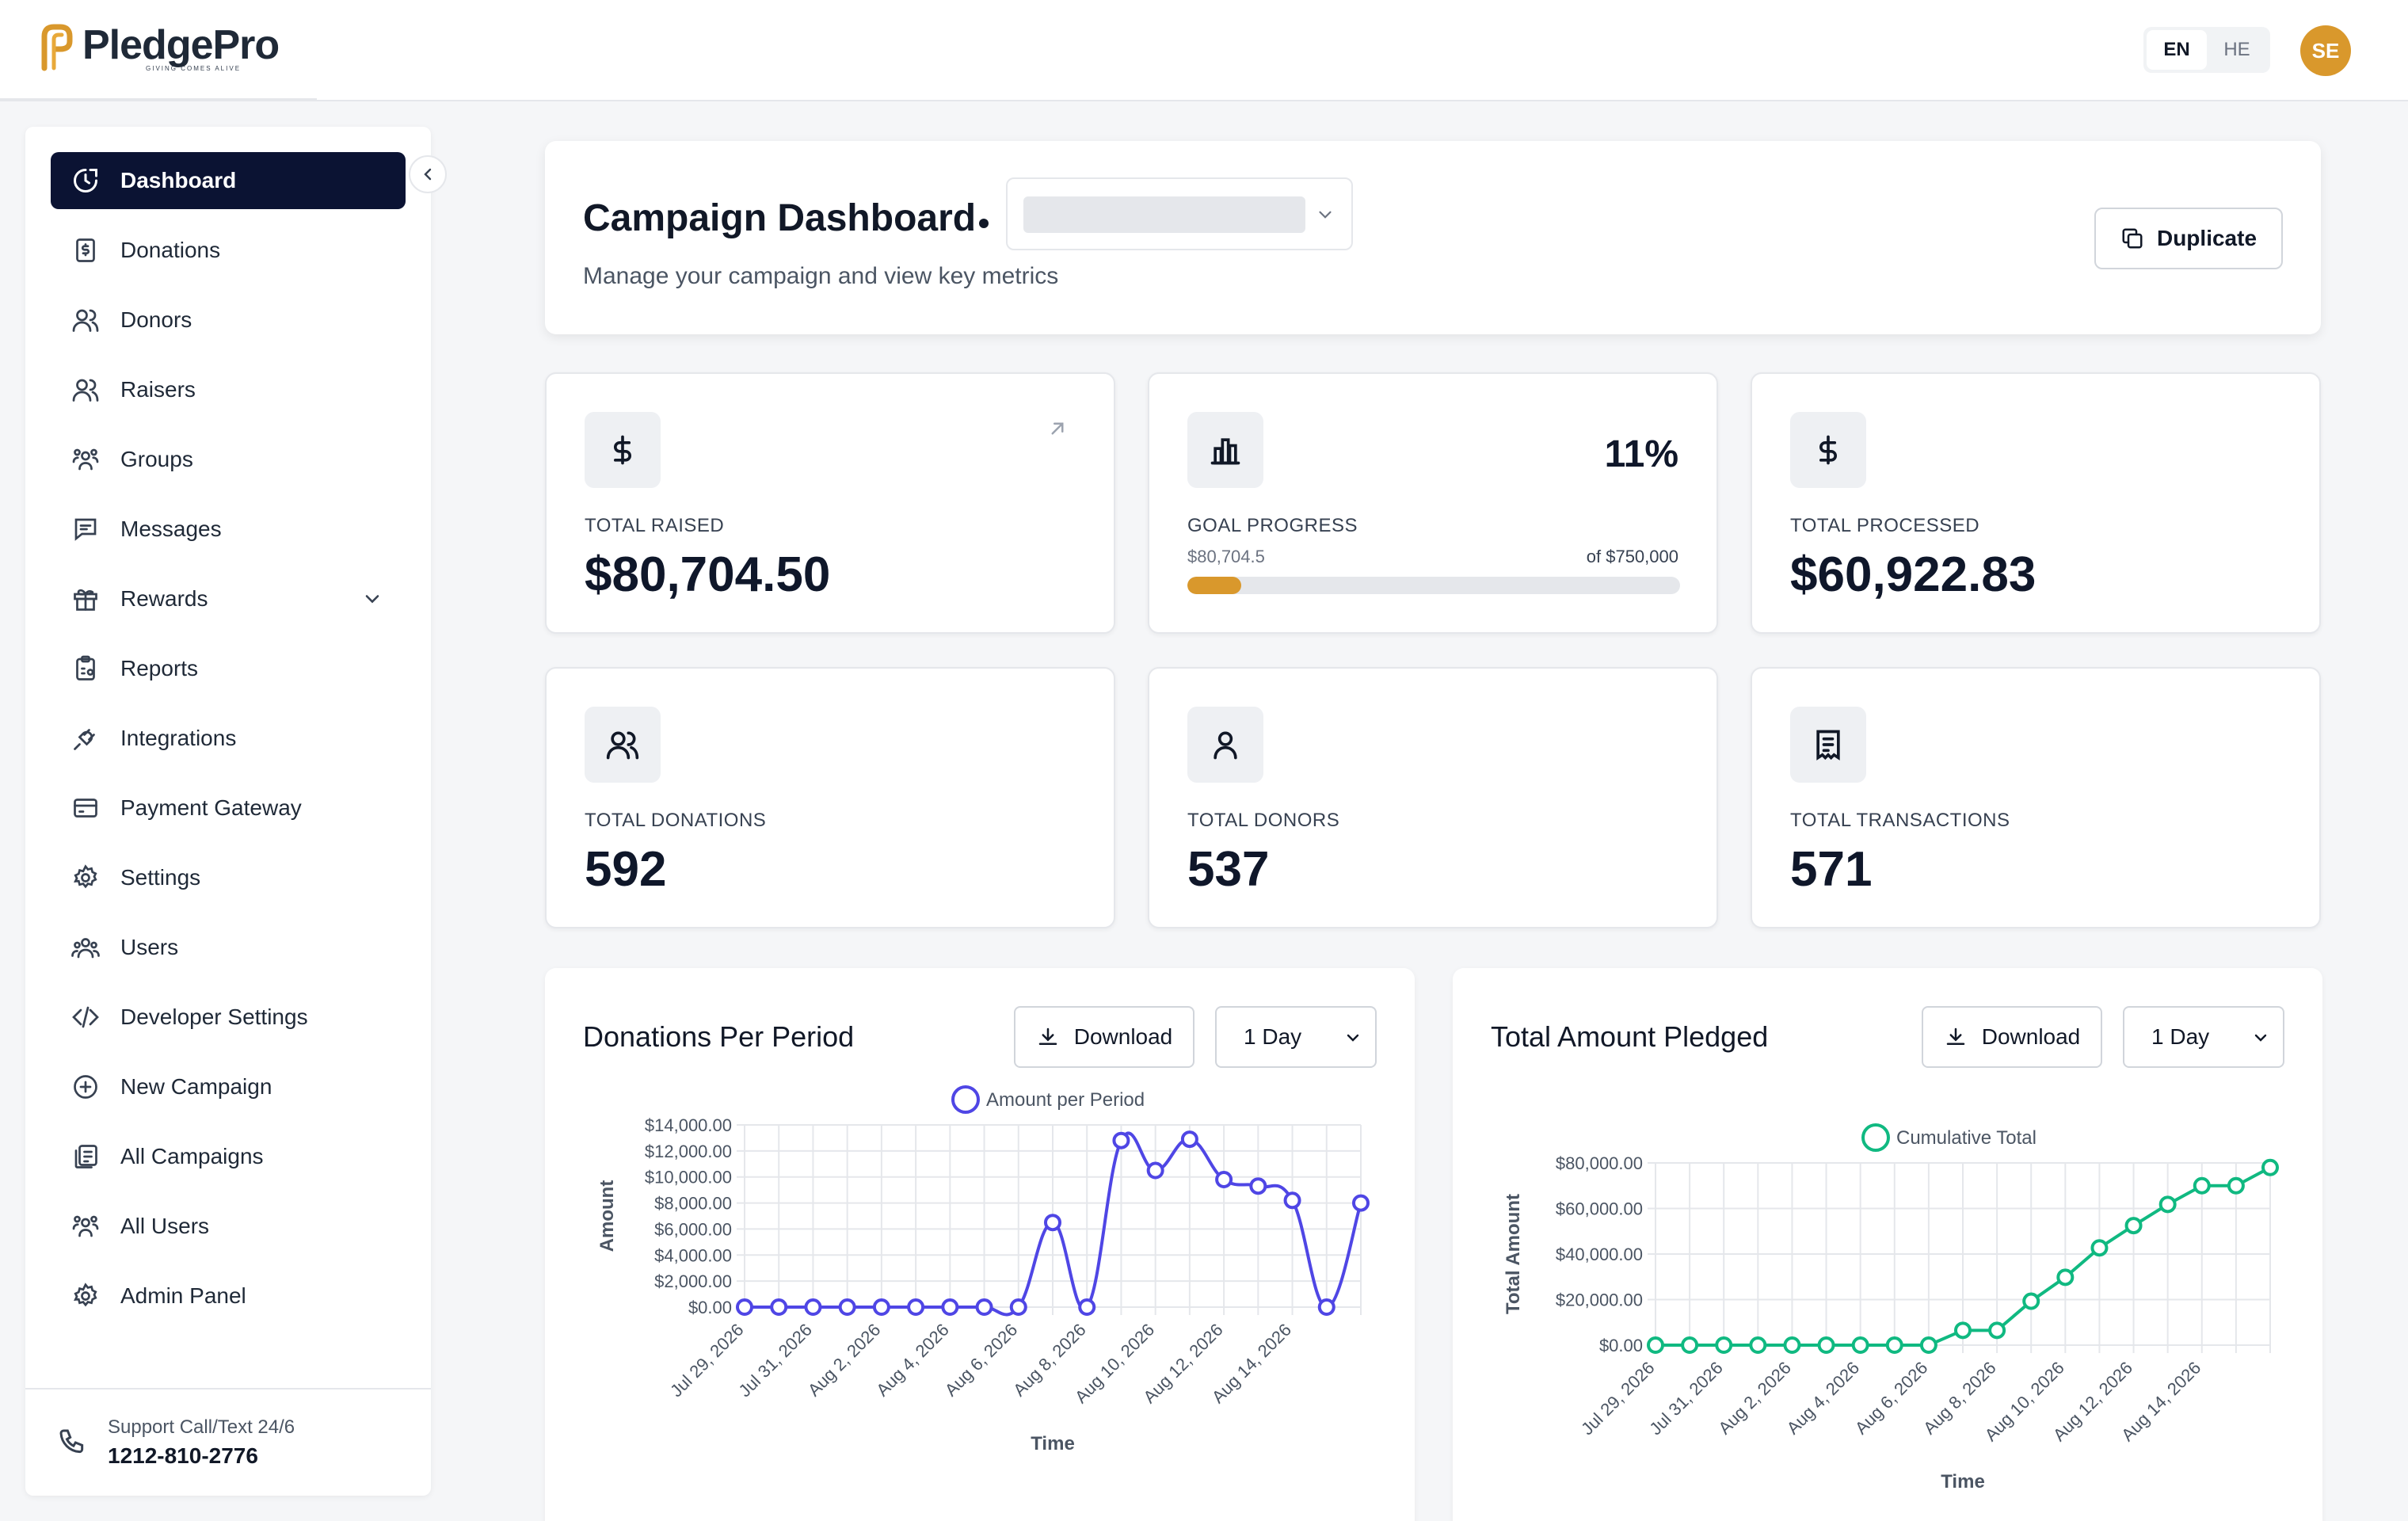  I want to click on sidebar-item-reports: Reports, so click(228, 668).